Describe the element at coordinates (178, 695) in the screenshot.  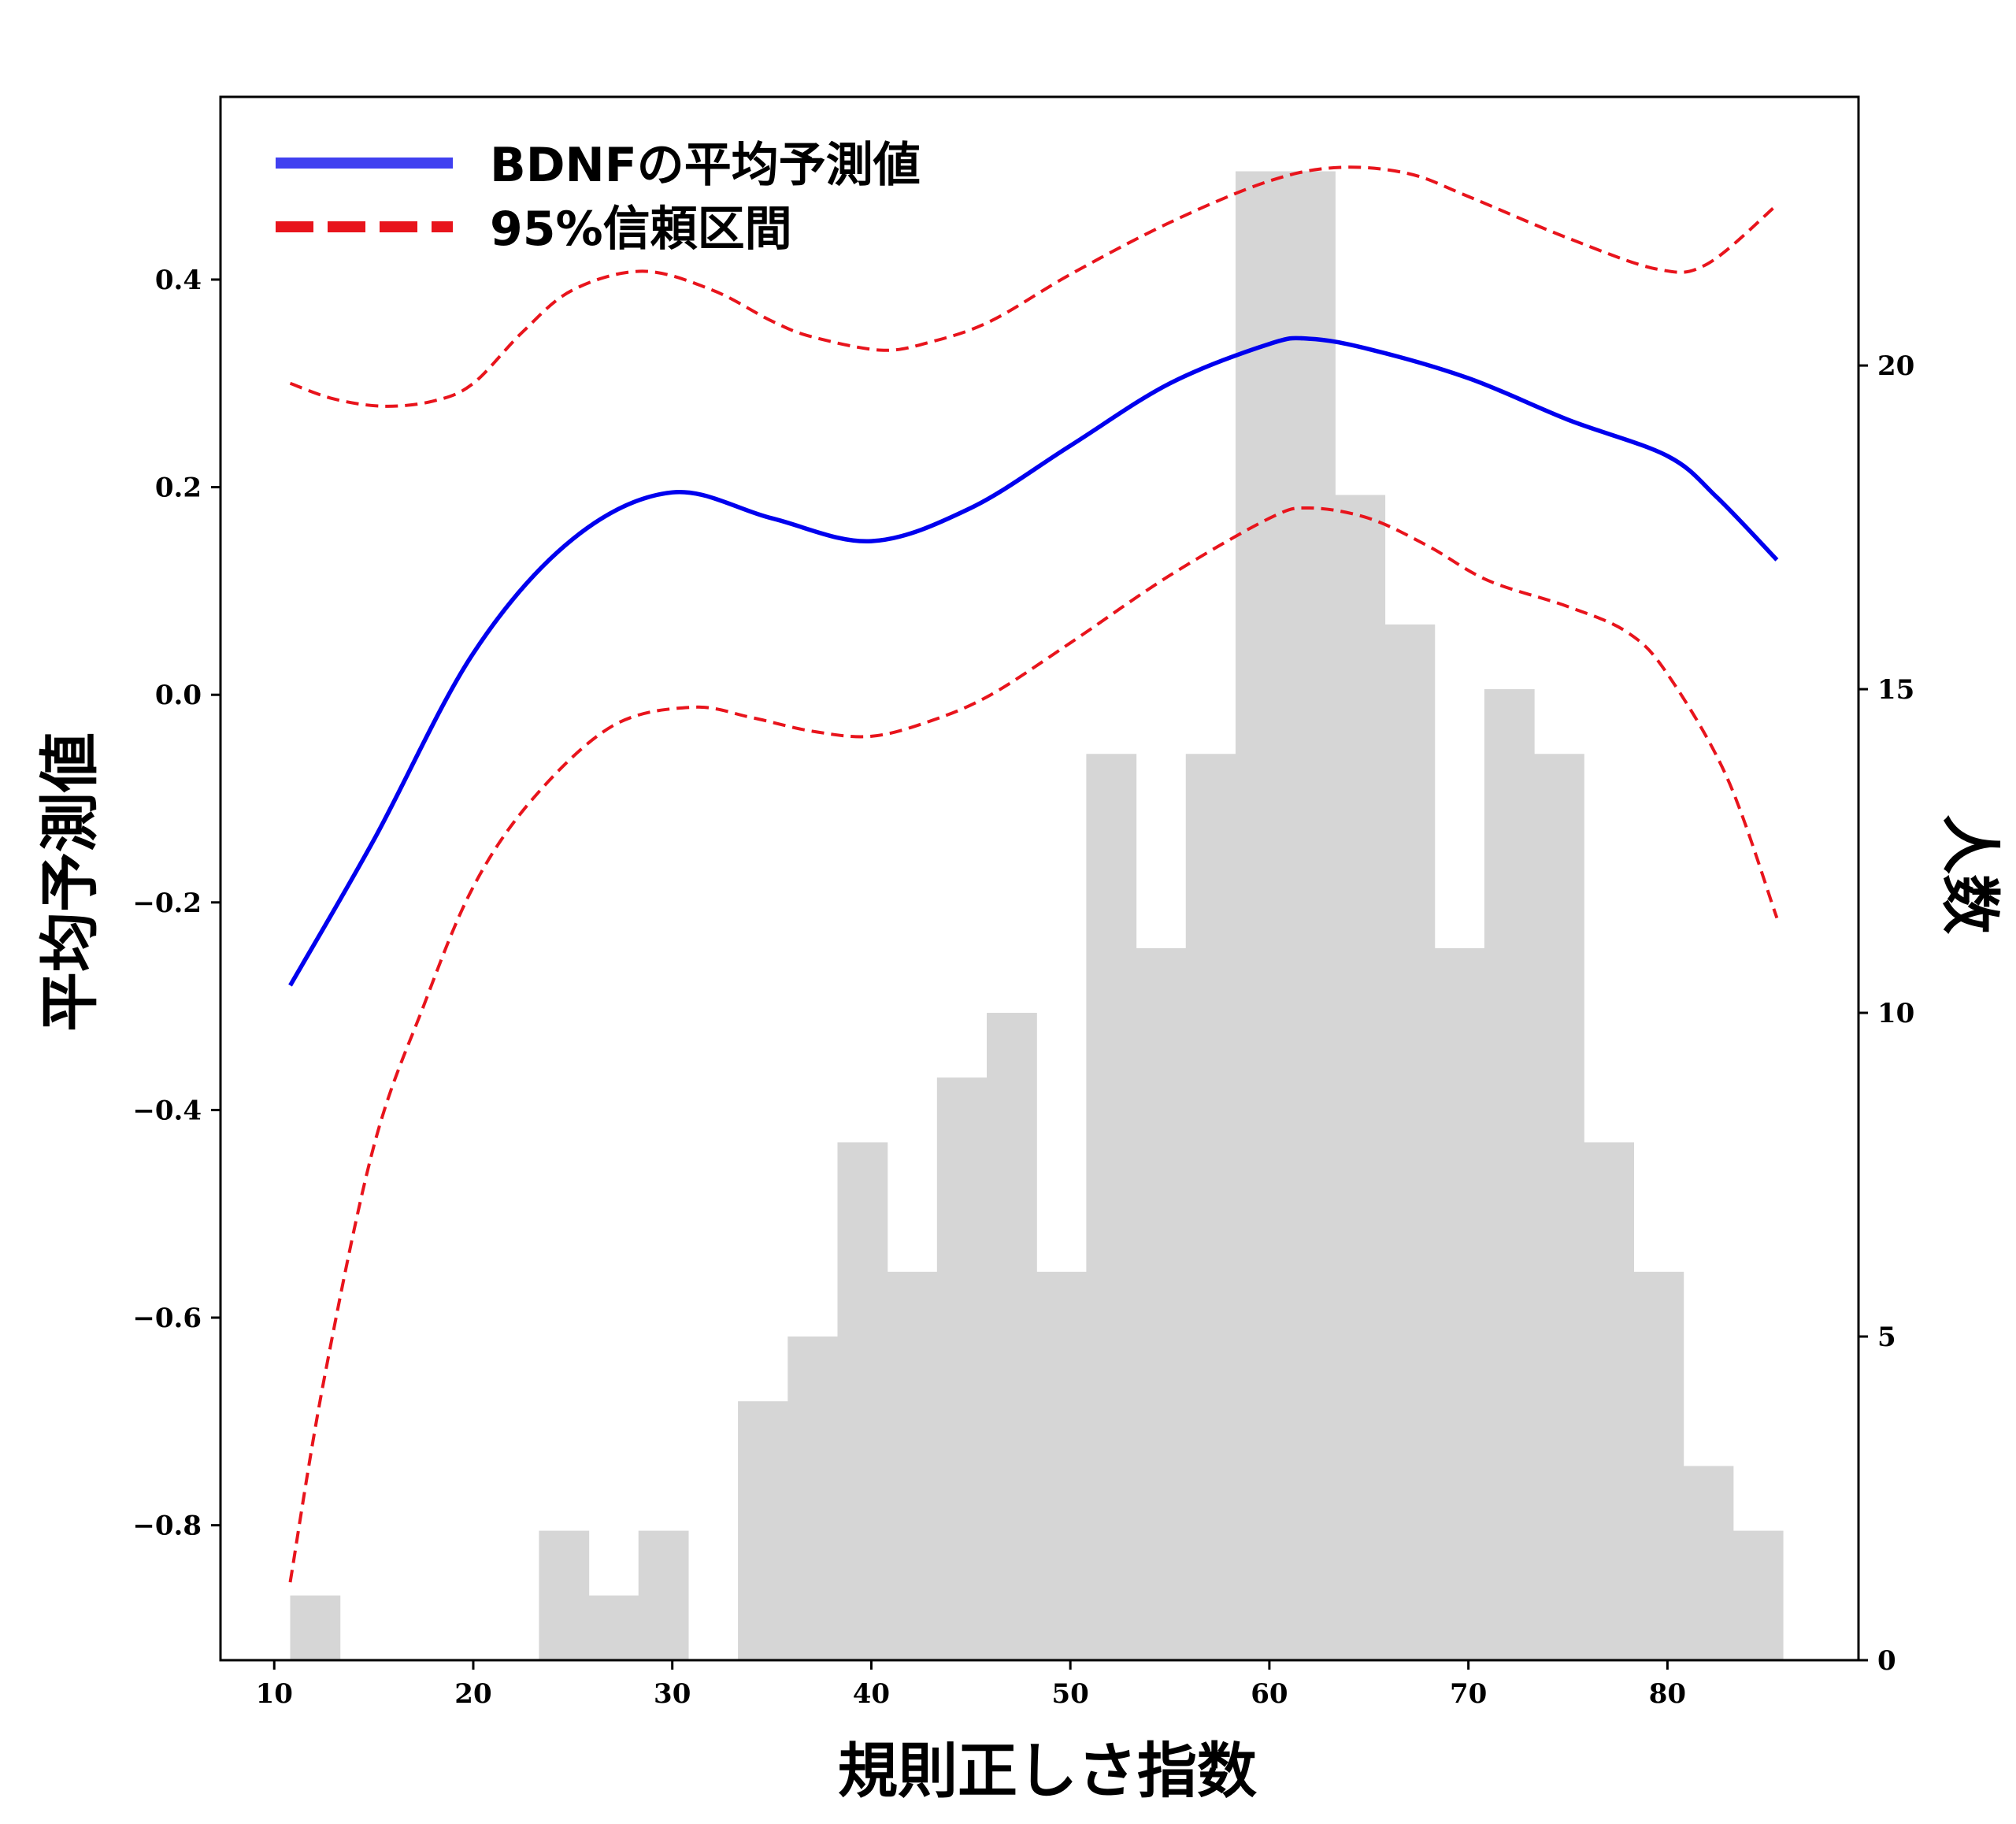
I see `y-tick-label: 0.0` at that location.